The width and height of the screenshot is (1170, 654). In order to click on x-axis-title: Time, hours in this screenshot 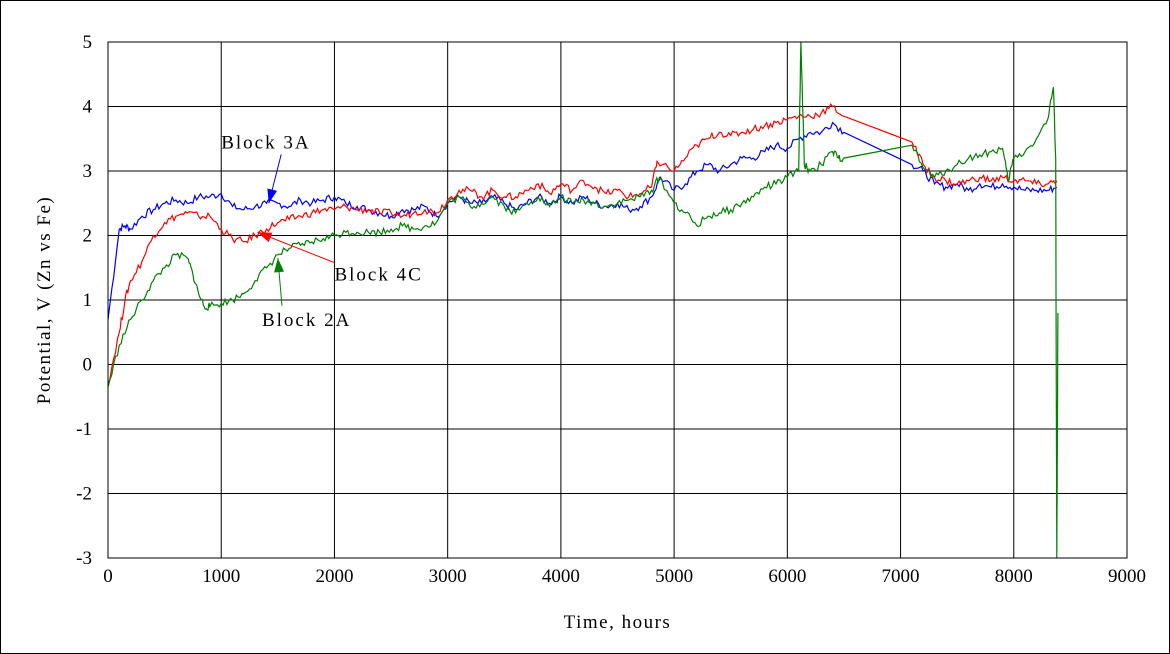, I will do `click(618, 622)`.